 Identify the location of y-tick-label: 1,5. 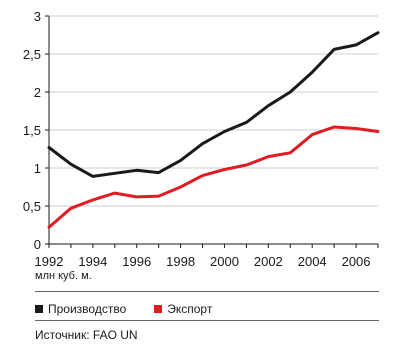
(32, 130).